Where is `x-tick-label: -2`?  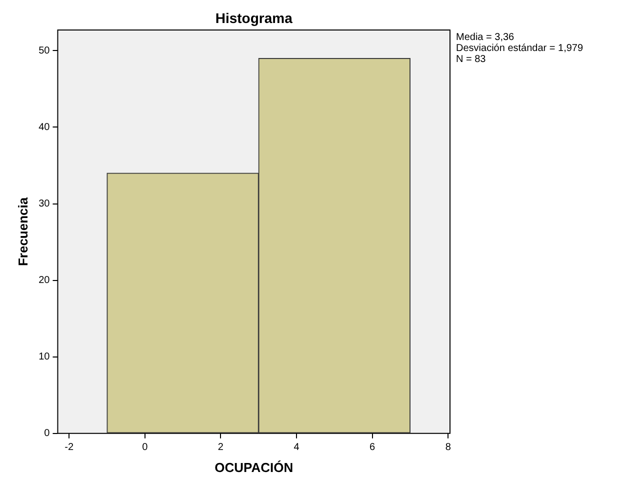
x-tick-label: -2 is located at coordinates (69, 448).